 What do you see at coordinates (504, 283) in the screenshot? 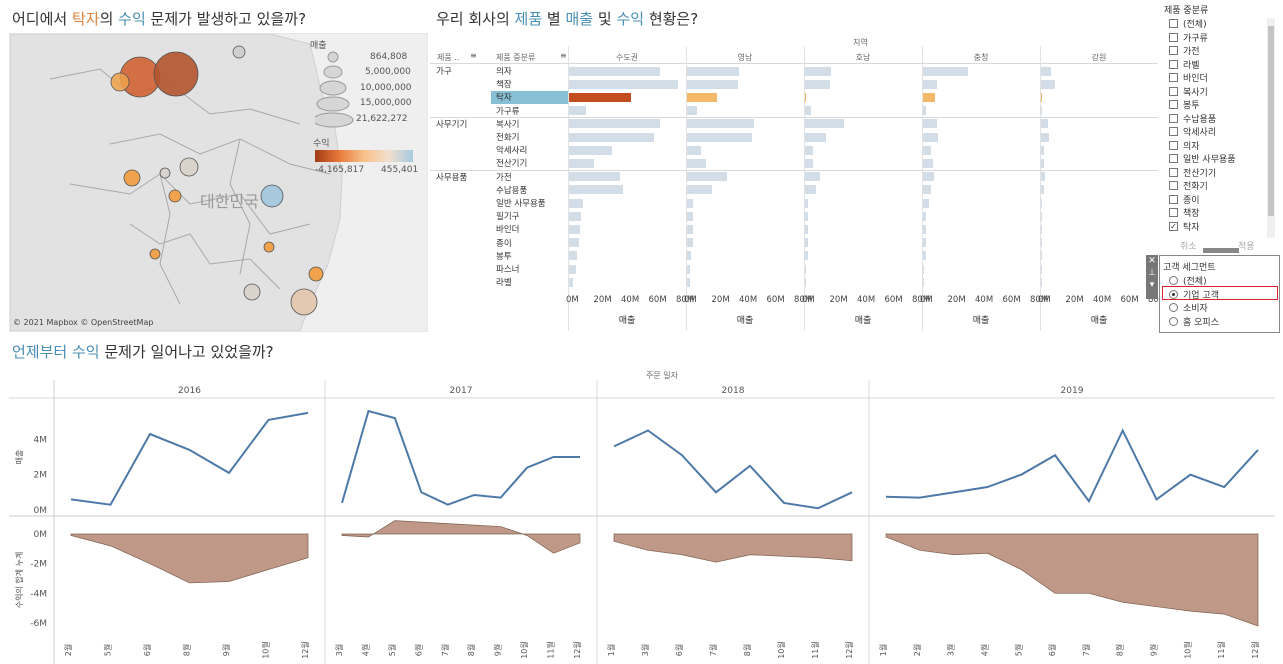
I see `row-label: 라벨` at bounding box center [504, 283].